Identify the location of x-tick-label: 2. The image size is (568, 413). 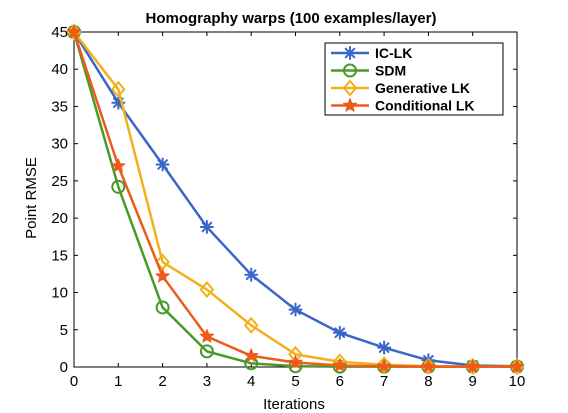
(162, 381).